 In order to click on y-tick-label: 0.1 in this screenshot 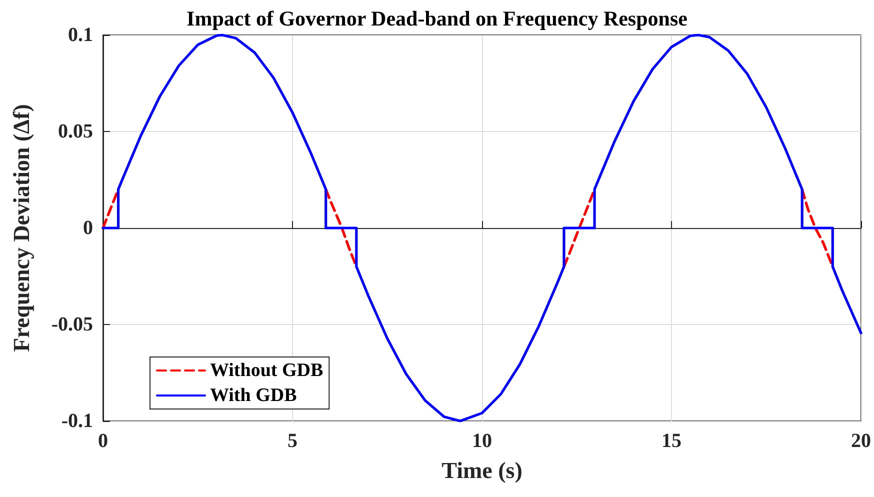, I will do `click(80, 35)`.